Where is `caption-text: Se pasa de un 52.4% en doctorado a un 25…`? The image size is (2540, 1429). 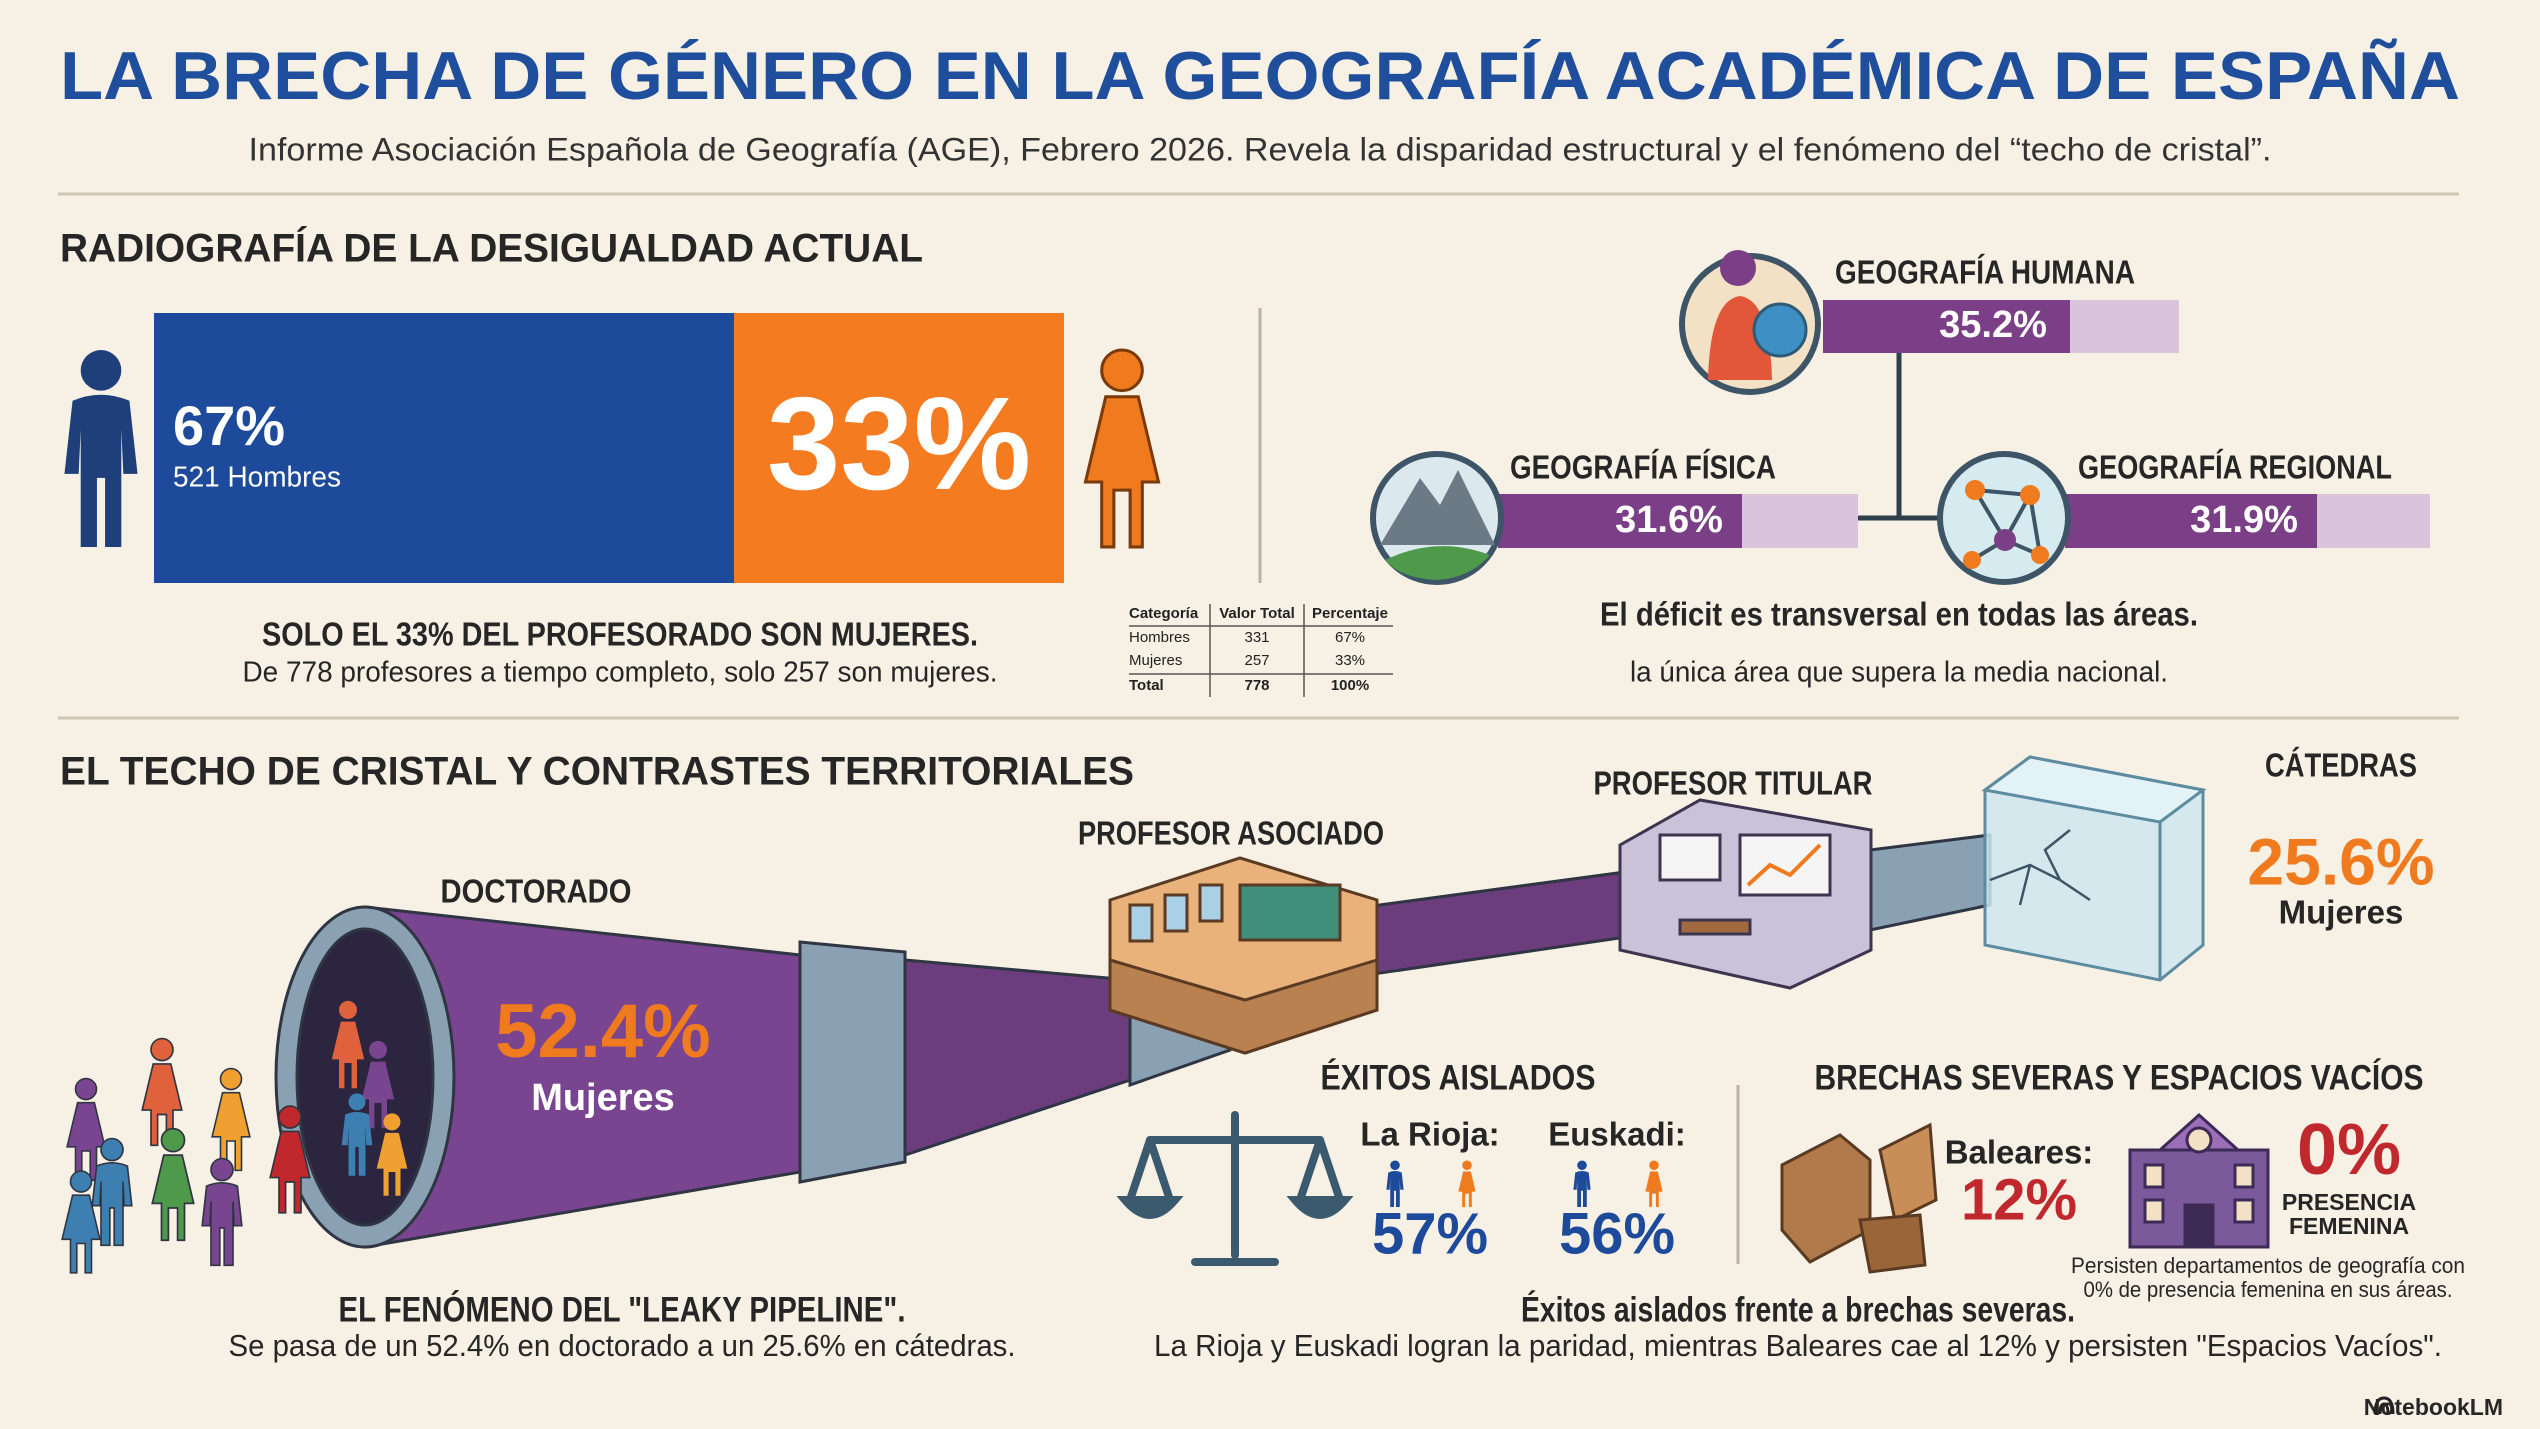
caption-text: Se pasa de un 52.4% en doctorado a un 25… is located at coordinates (622, 1345).